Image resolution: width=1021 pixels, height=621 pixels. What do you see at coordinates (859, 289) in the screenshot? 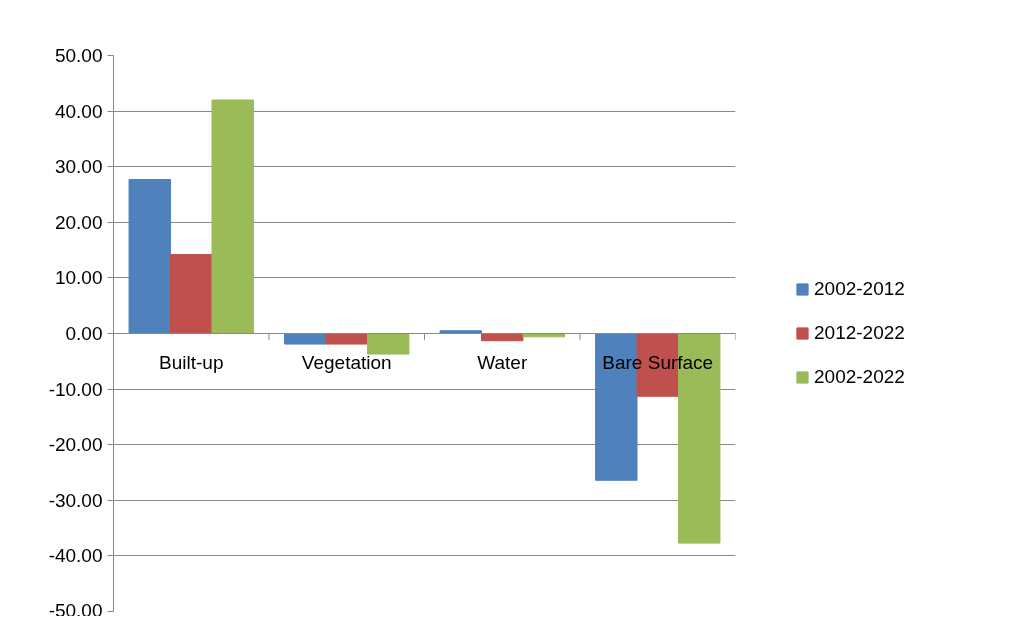
I see `legend-label: 2002-2012` at bounding box center [859, 289].